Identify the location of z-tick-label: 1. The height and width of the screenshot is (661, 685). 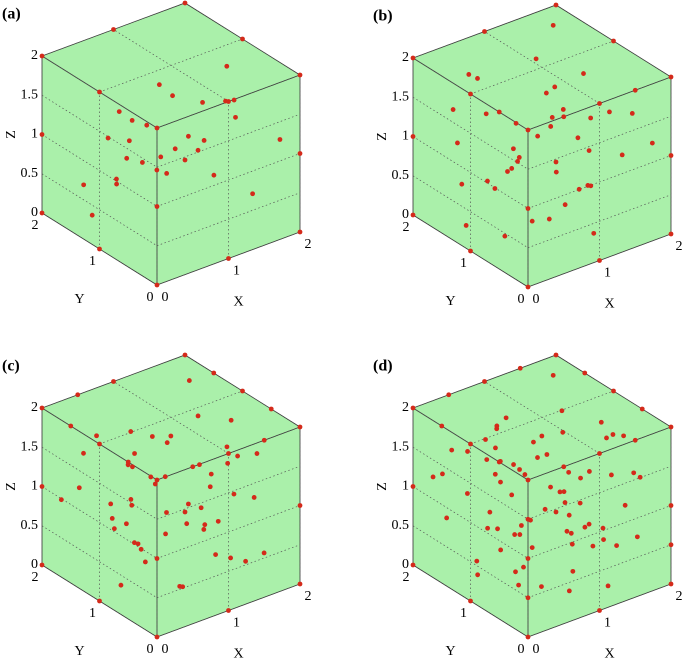
(34, 134).